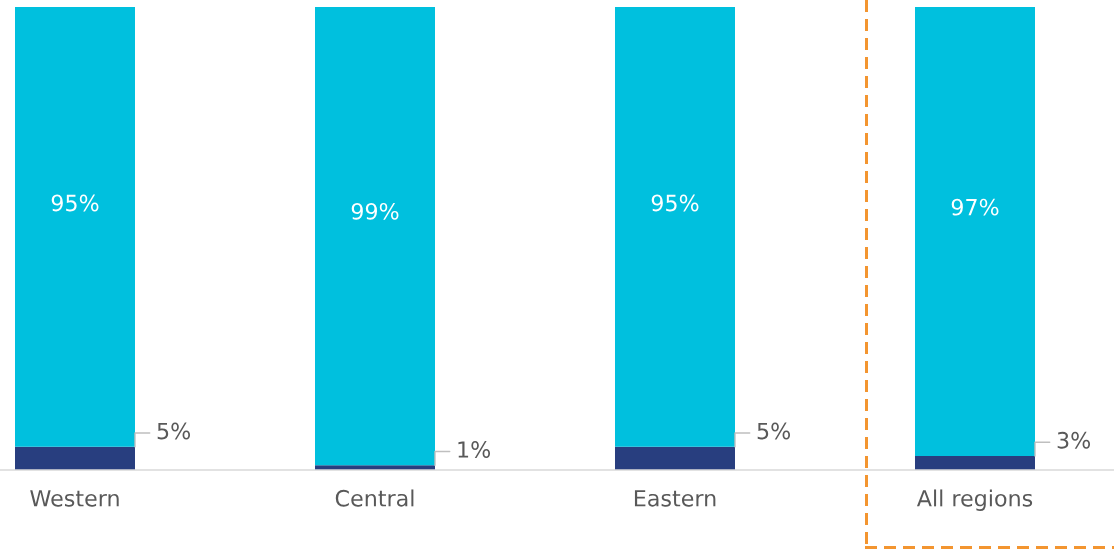 The width and height of the screenshot is (1114, 551). What do you see at coordinates (74, 498) in the screenshot?
I see `x-tick-label: Western` at bounding box center [74, 498].